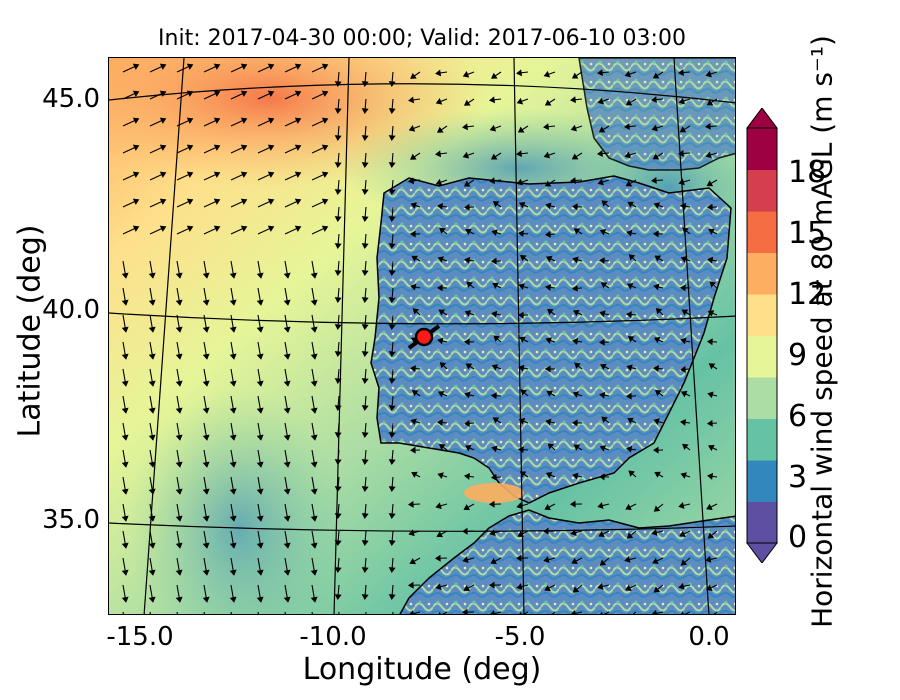  Describe the element at coordinates (333, 637) in the screenshot. I see `xtick-label: -10.0` at that location.